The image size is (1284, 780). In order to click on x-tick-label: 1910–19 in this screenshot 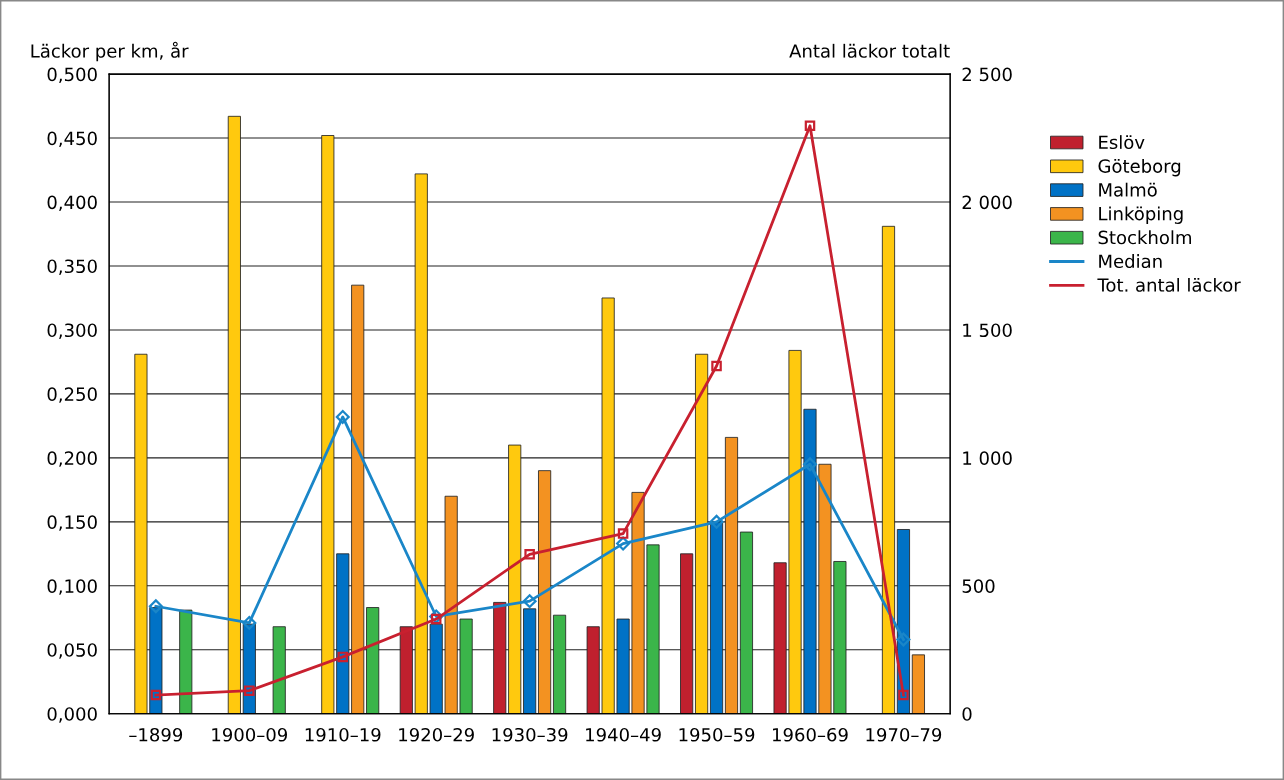, I will do `click(343, 734)`.